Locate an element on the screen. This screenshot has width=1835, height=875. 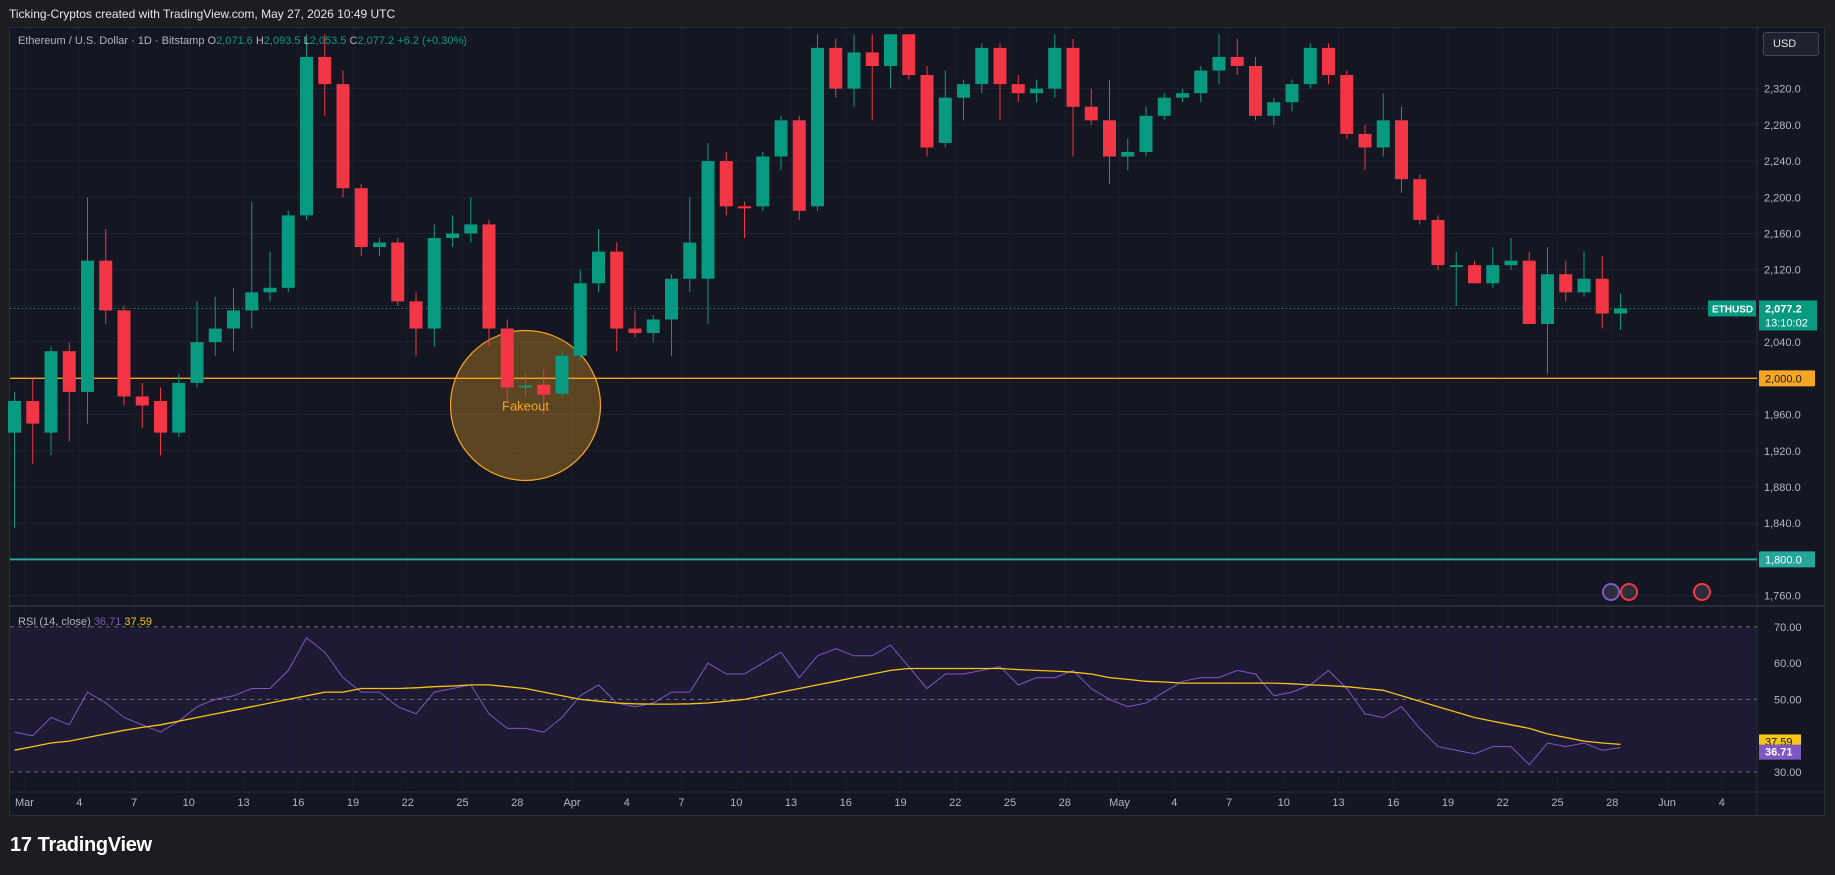
fakeout-label: Fakeout is located at coordinates (525, 405).